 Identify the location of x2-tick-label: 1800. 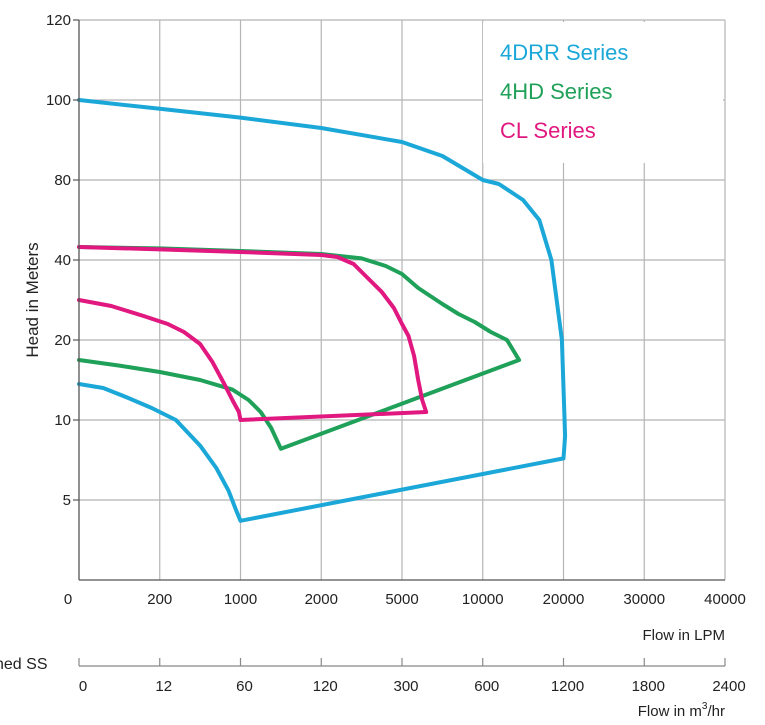
(648, 686).